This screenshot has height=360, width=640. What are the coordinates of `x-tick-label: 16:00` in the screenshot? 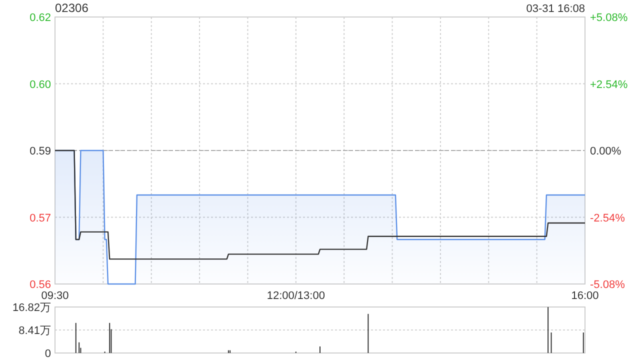 It's located at (585, 296).